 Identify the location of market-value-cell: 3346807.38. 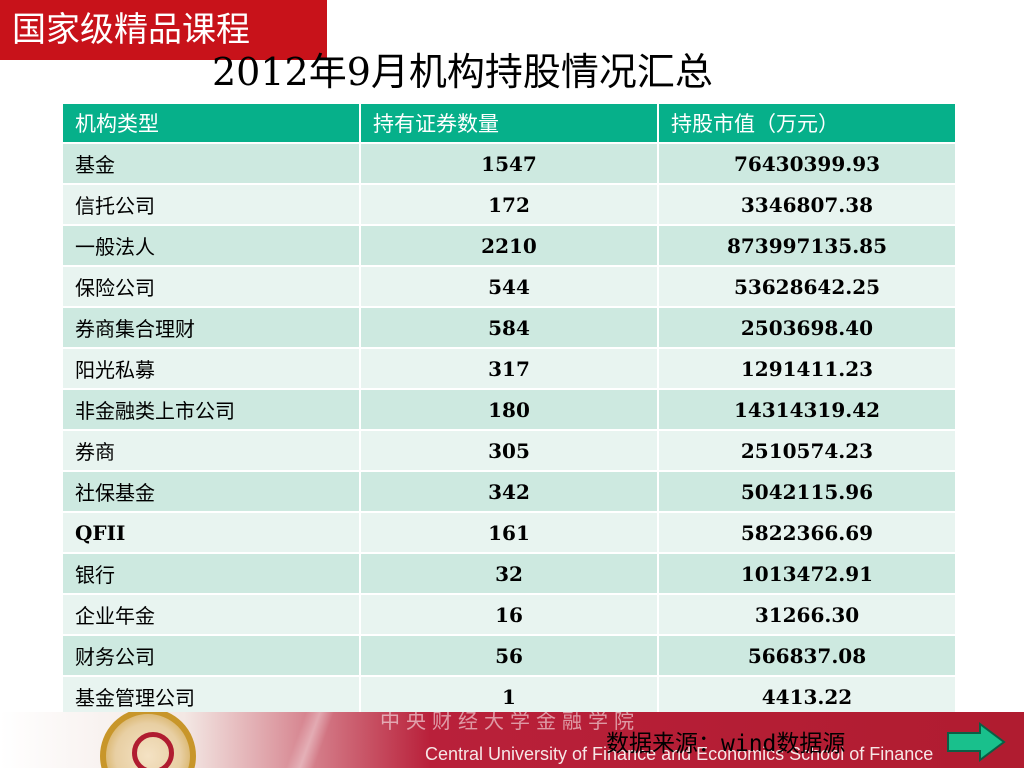
(807, 204).